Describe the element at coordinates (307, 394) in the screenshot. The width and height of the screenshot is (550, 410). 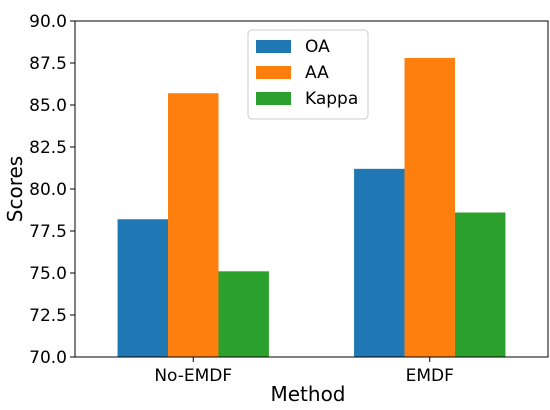
I see `x-axis-title: Method` at that location.